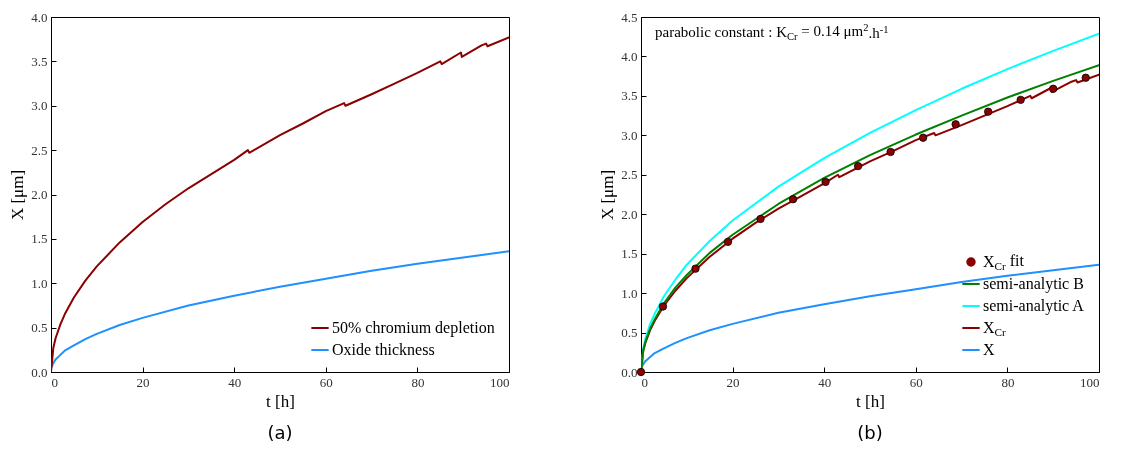  Describe the element at coordinates (1004, 262) in the screenshot. I see `legend-label: X$_{Cr}$ fit` at that location.